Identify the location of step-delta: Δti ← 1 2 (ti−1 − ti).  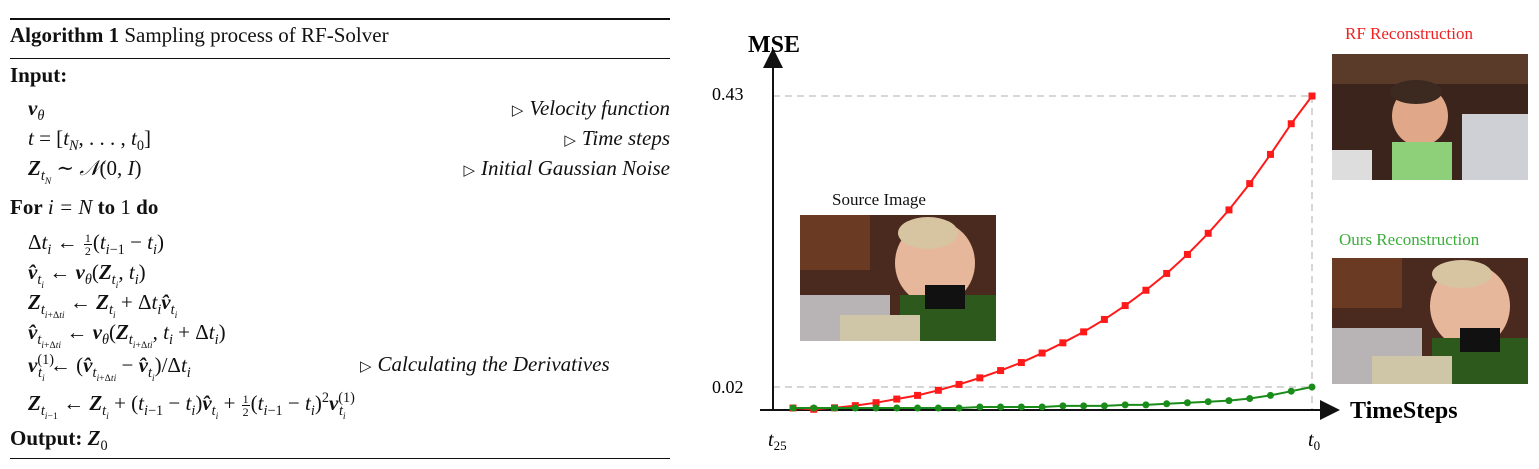
(96, 244).